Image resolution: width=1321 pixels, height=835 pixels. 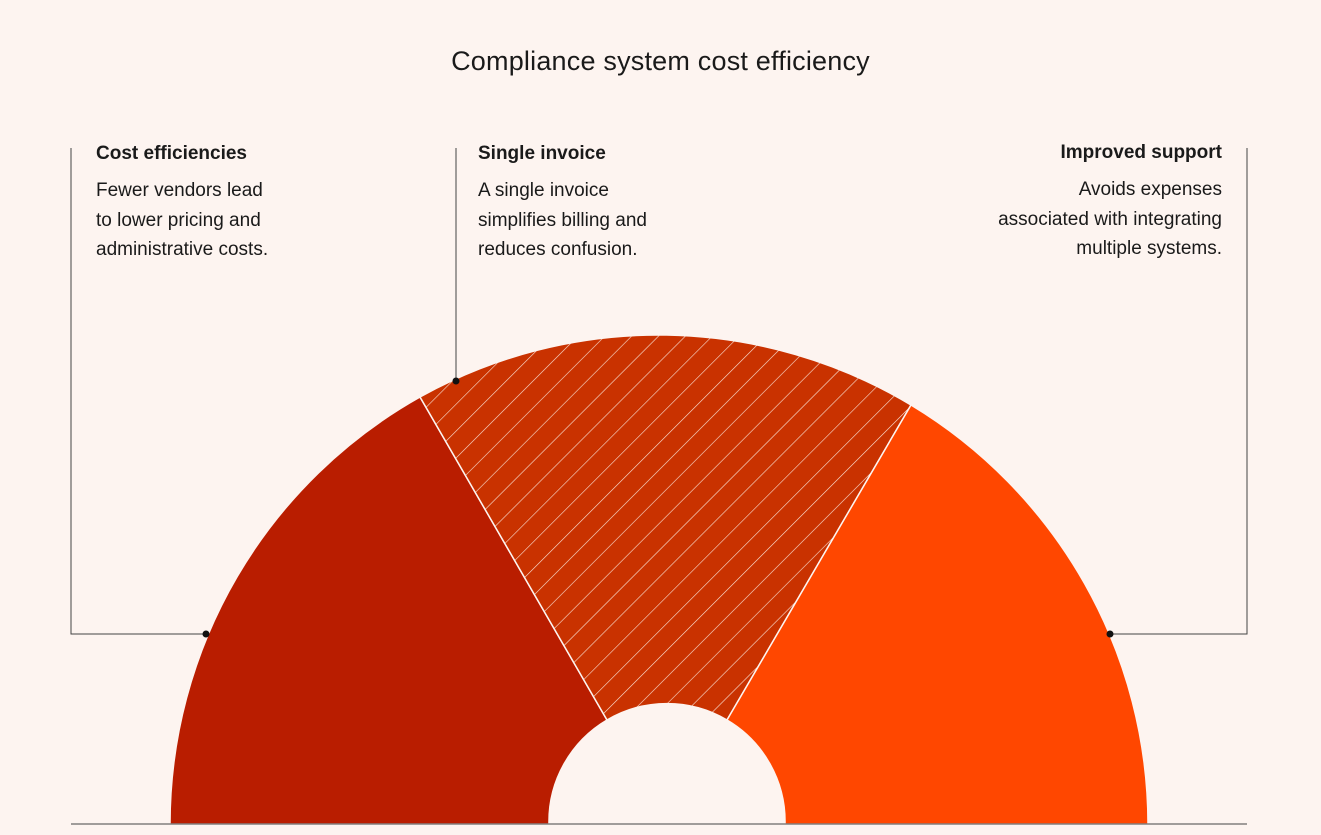 I want to click on leader-line-improved-support, so click(x=1179, y=391).